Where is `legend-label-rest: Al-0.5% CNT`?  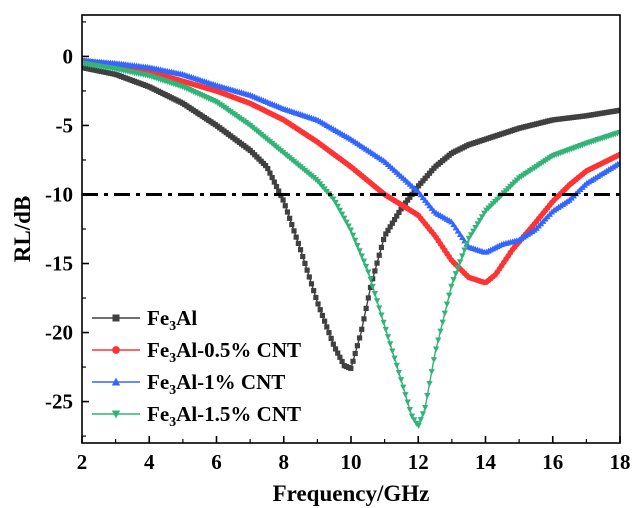 legend-label-rest: Al-0.5% CNT is located at coordinates (238, 350).